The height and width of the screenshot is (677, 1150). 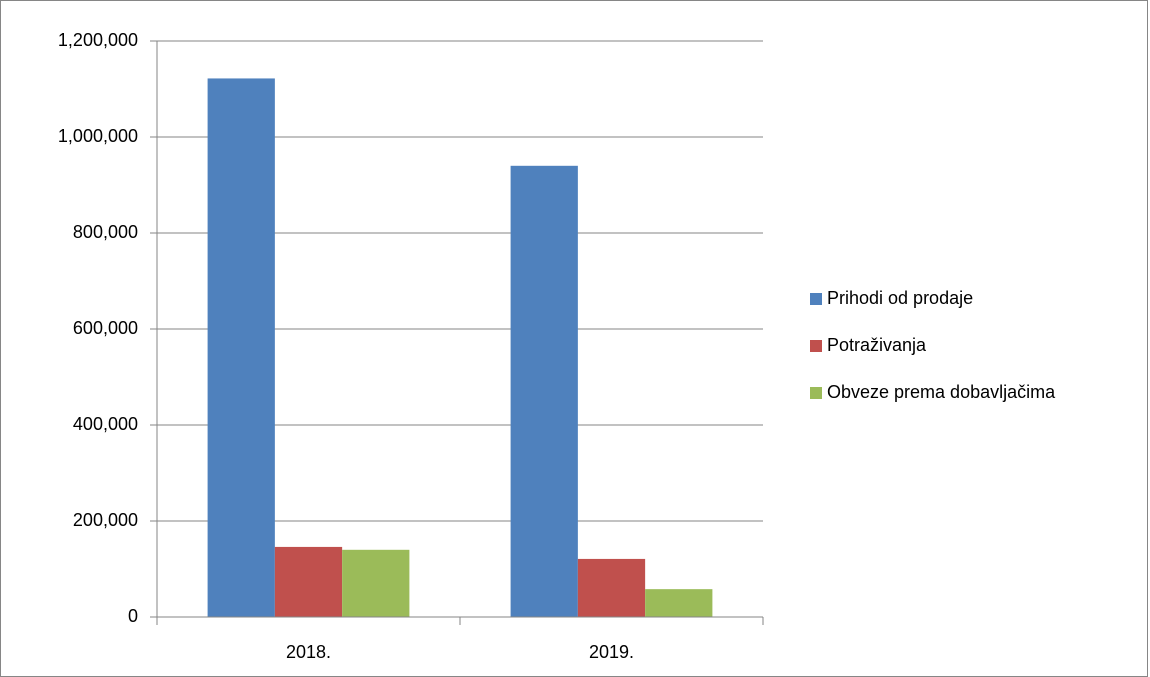 I want to click on y-tick-label: 1,000,000, so click(x=98, y=136).